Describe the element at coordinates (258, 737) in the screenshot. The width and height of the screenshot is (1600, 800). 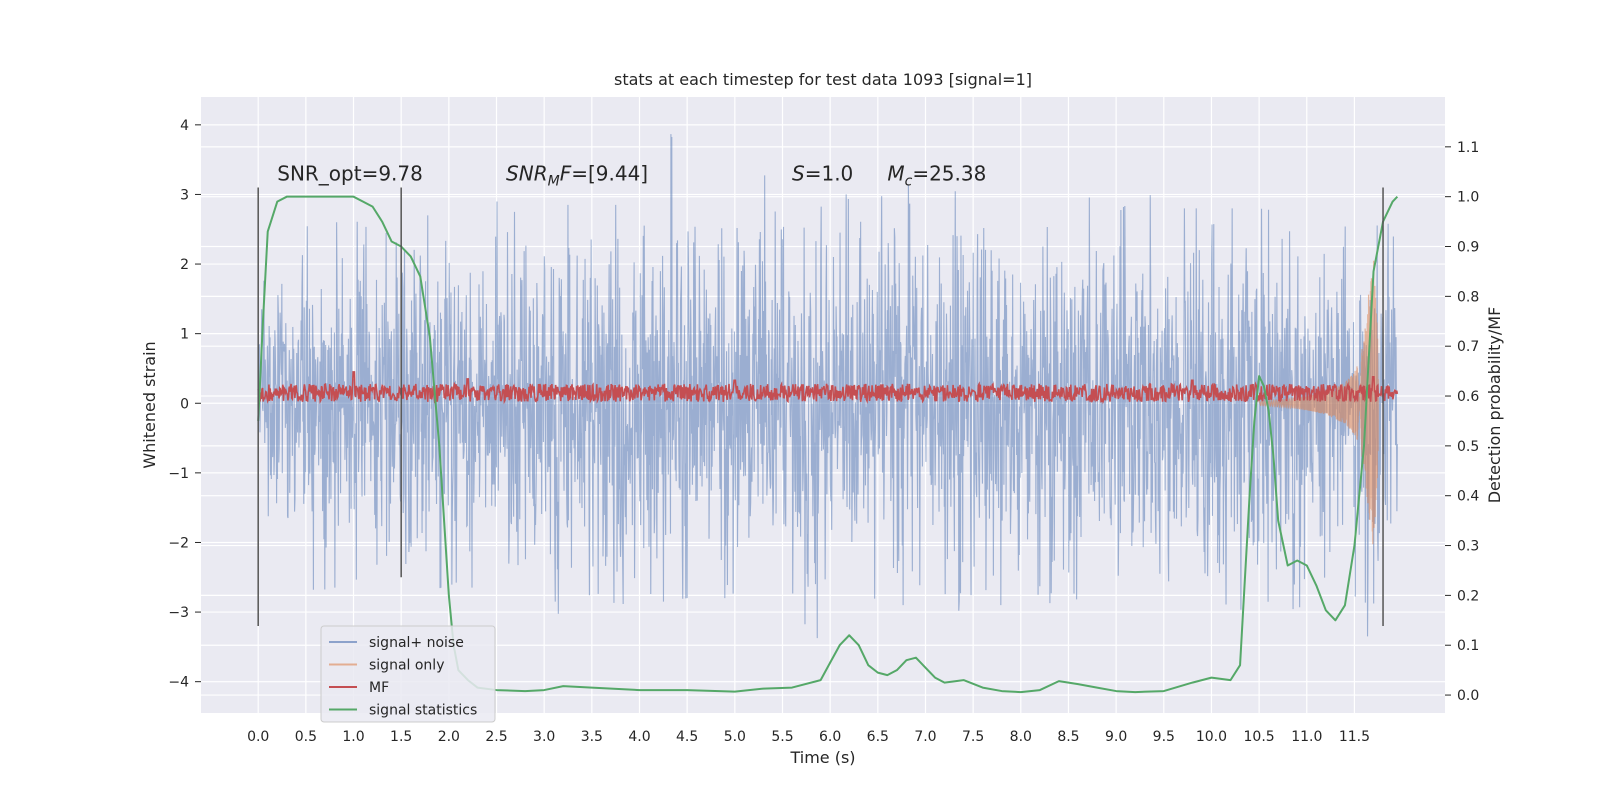
I see `x-tick-label: 0.0` at that location.